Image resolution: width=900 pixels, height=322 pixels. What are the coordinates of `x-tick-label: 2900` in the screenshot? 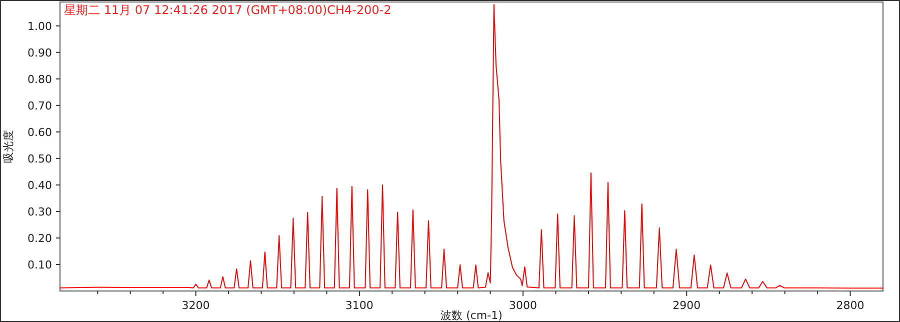 It's located at (686, 305).